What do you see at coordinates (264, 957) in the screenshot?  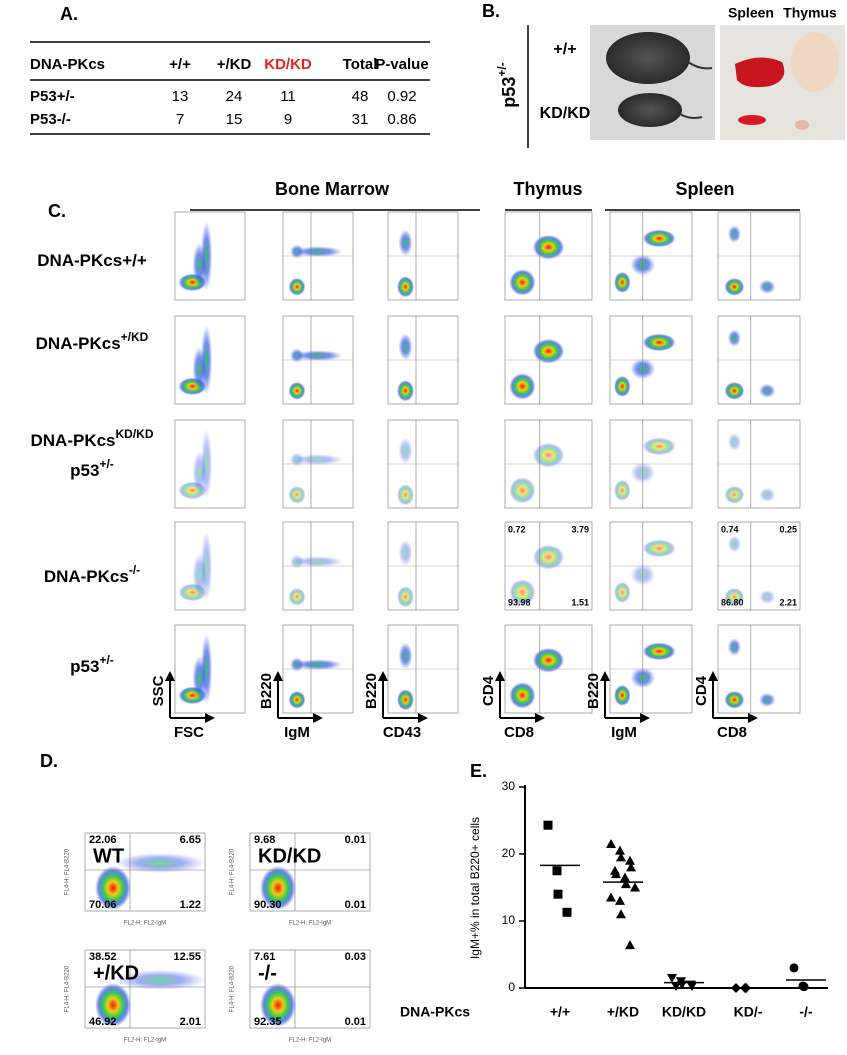 I see `quadrant-value: 7.61` at bounding box center [264, 957].